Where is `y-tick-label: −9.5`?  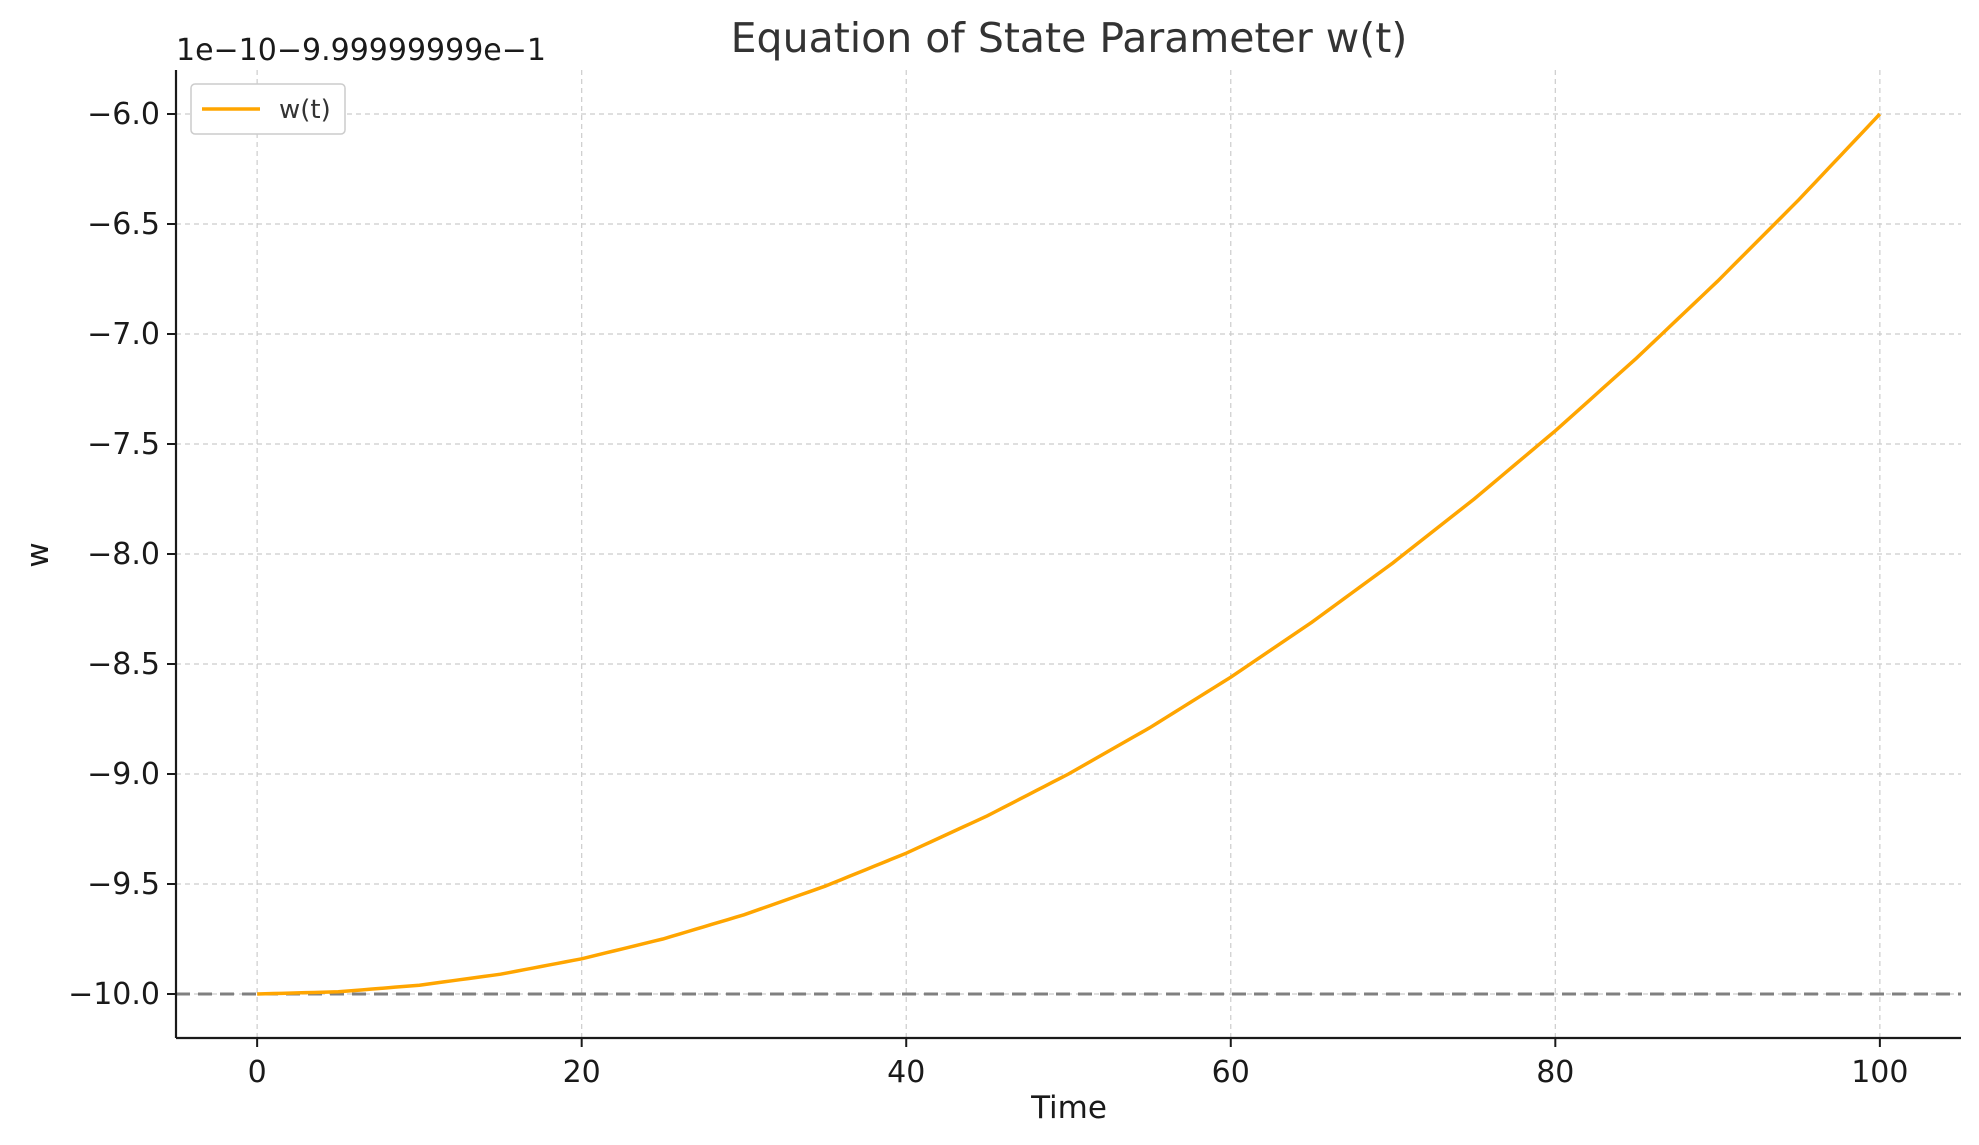 y-tick-label: −9.5 is located at coordinates (123, 884).